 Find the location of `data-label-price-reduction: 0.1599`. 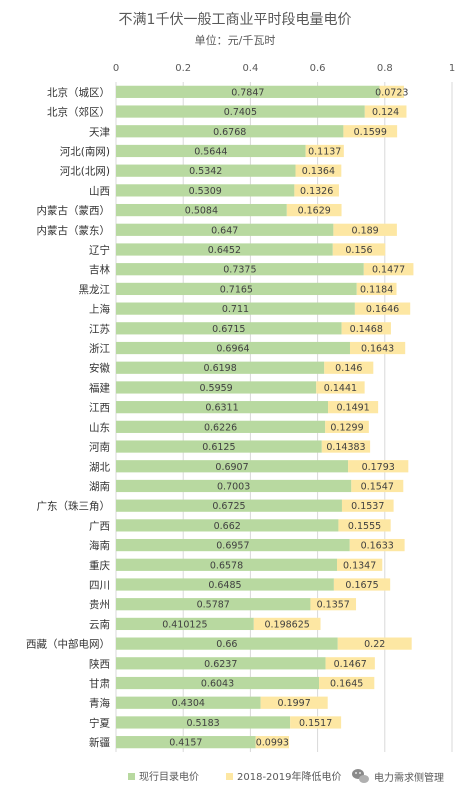

data-label-price-reduction: 0.1599 is located at coordinates (370, 132).